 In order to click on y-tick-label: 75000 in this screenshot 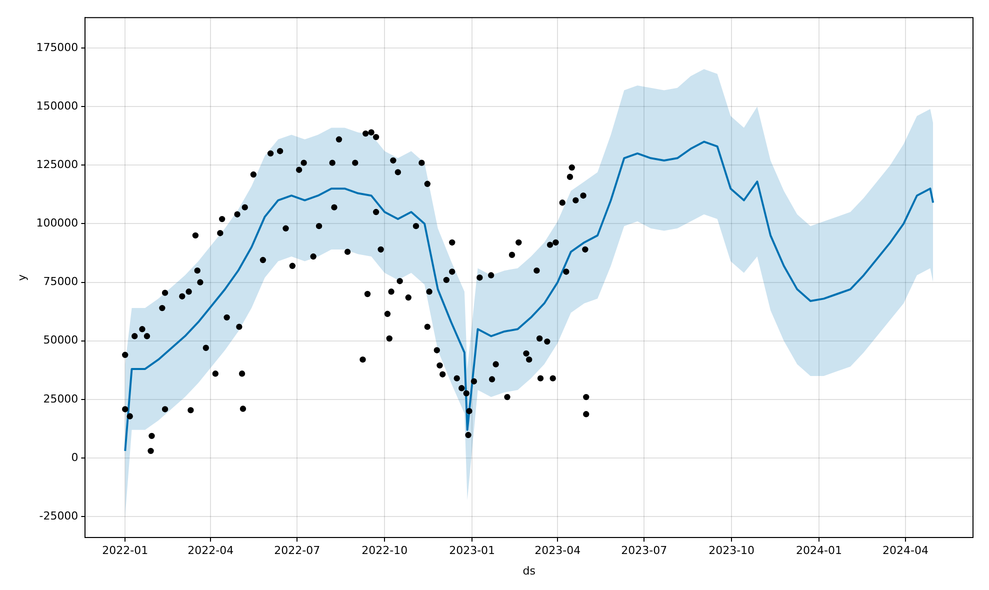, I will do `click(60, 281)`.